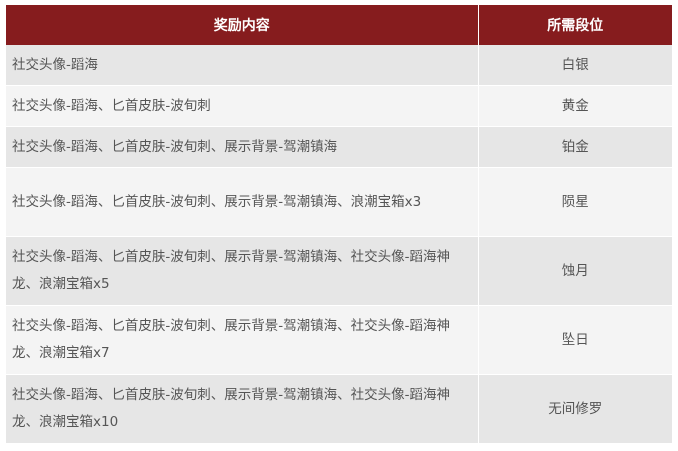  What do you see at coordinates (242, 202) in the screenshot?
I see `reward-cell: 社交头像-蹈海、匕首皮肤-波旬刺、展示背景-驾潮镇海、浪潮宝箱x3` at bounding box center [242, 202].